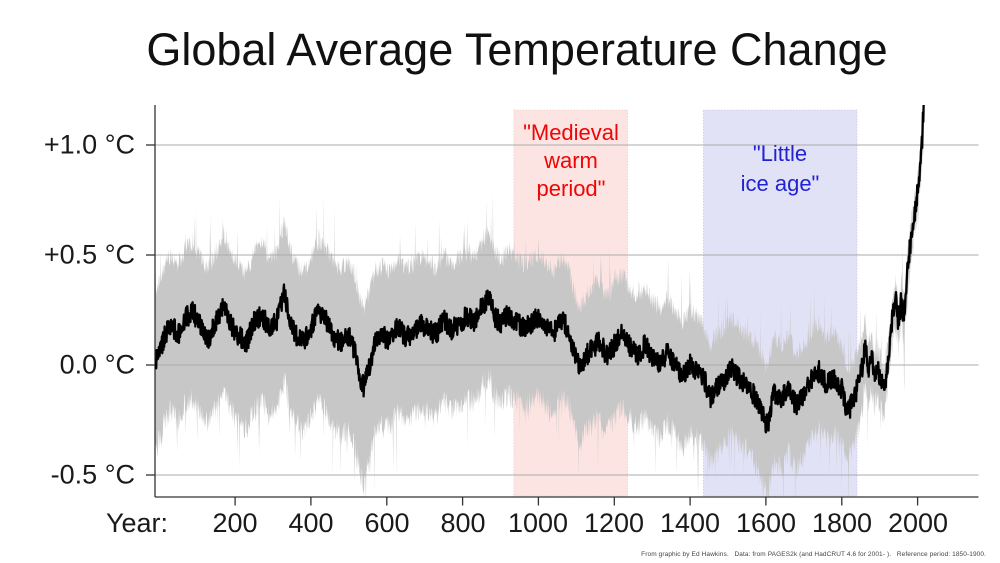  What do you see at coordinates (97, 364) in the screenshot?
I see `y-tick-label-zero: 0.0 °C` at bounding box center [97, 364].